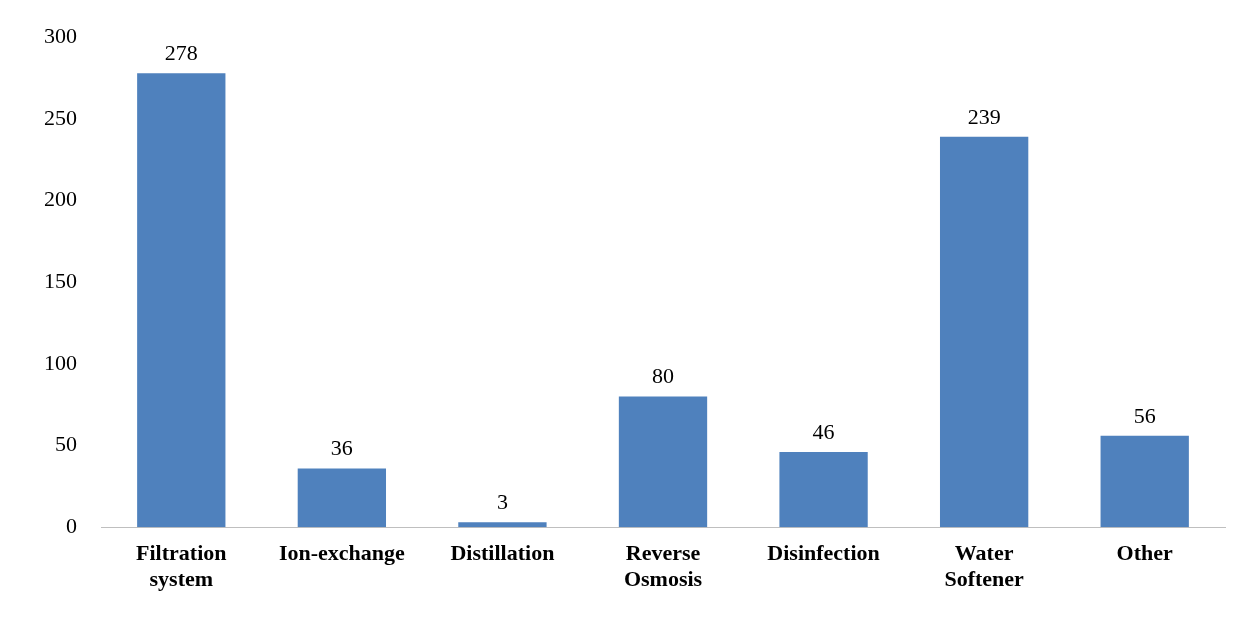  I want to click on x-tick-label: Disinfection, so click(823, 553).